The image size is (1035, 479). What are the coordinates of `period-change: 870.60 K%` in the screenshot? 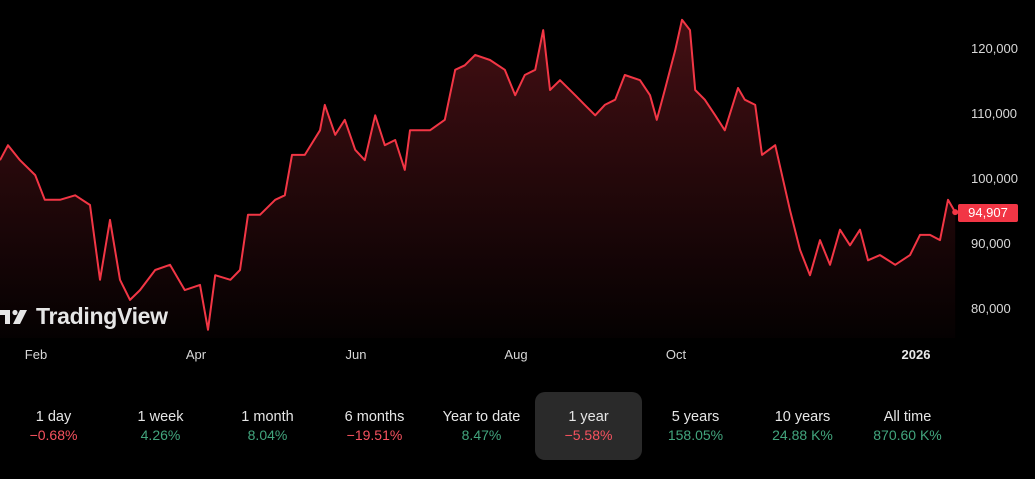 It's located at (907, 435).